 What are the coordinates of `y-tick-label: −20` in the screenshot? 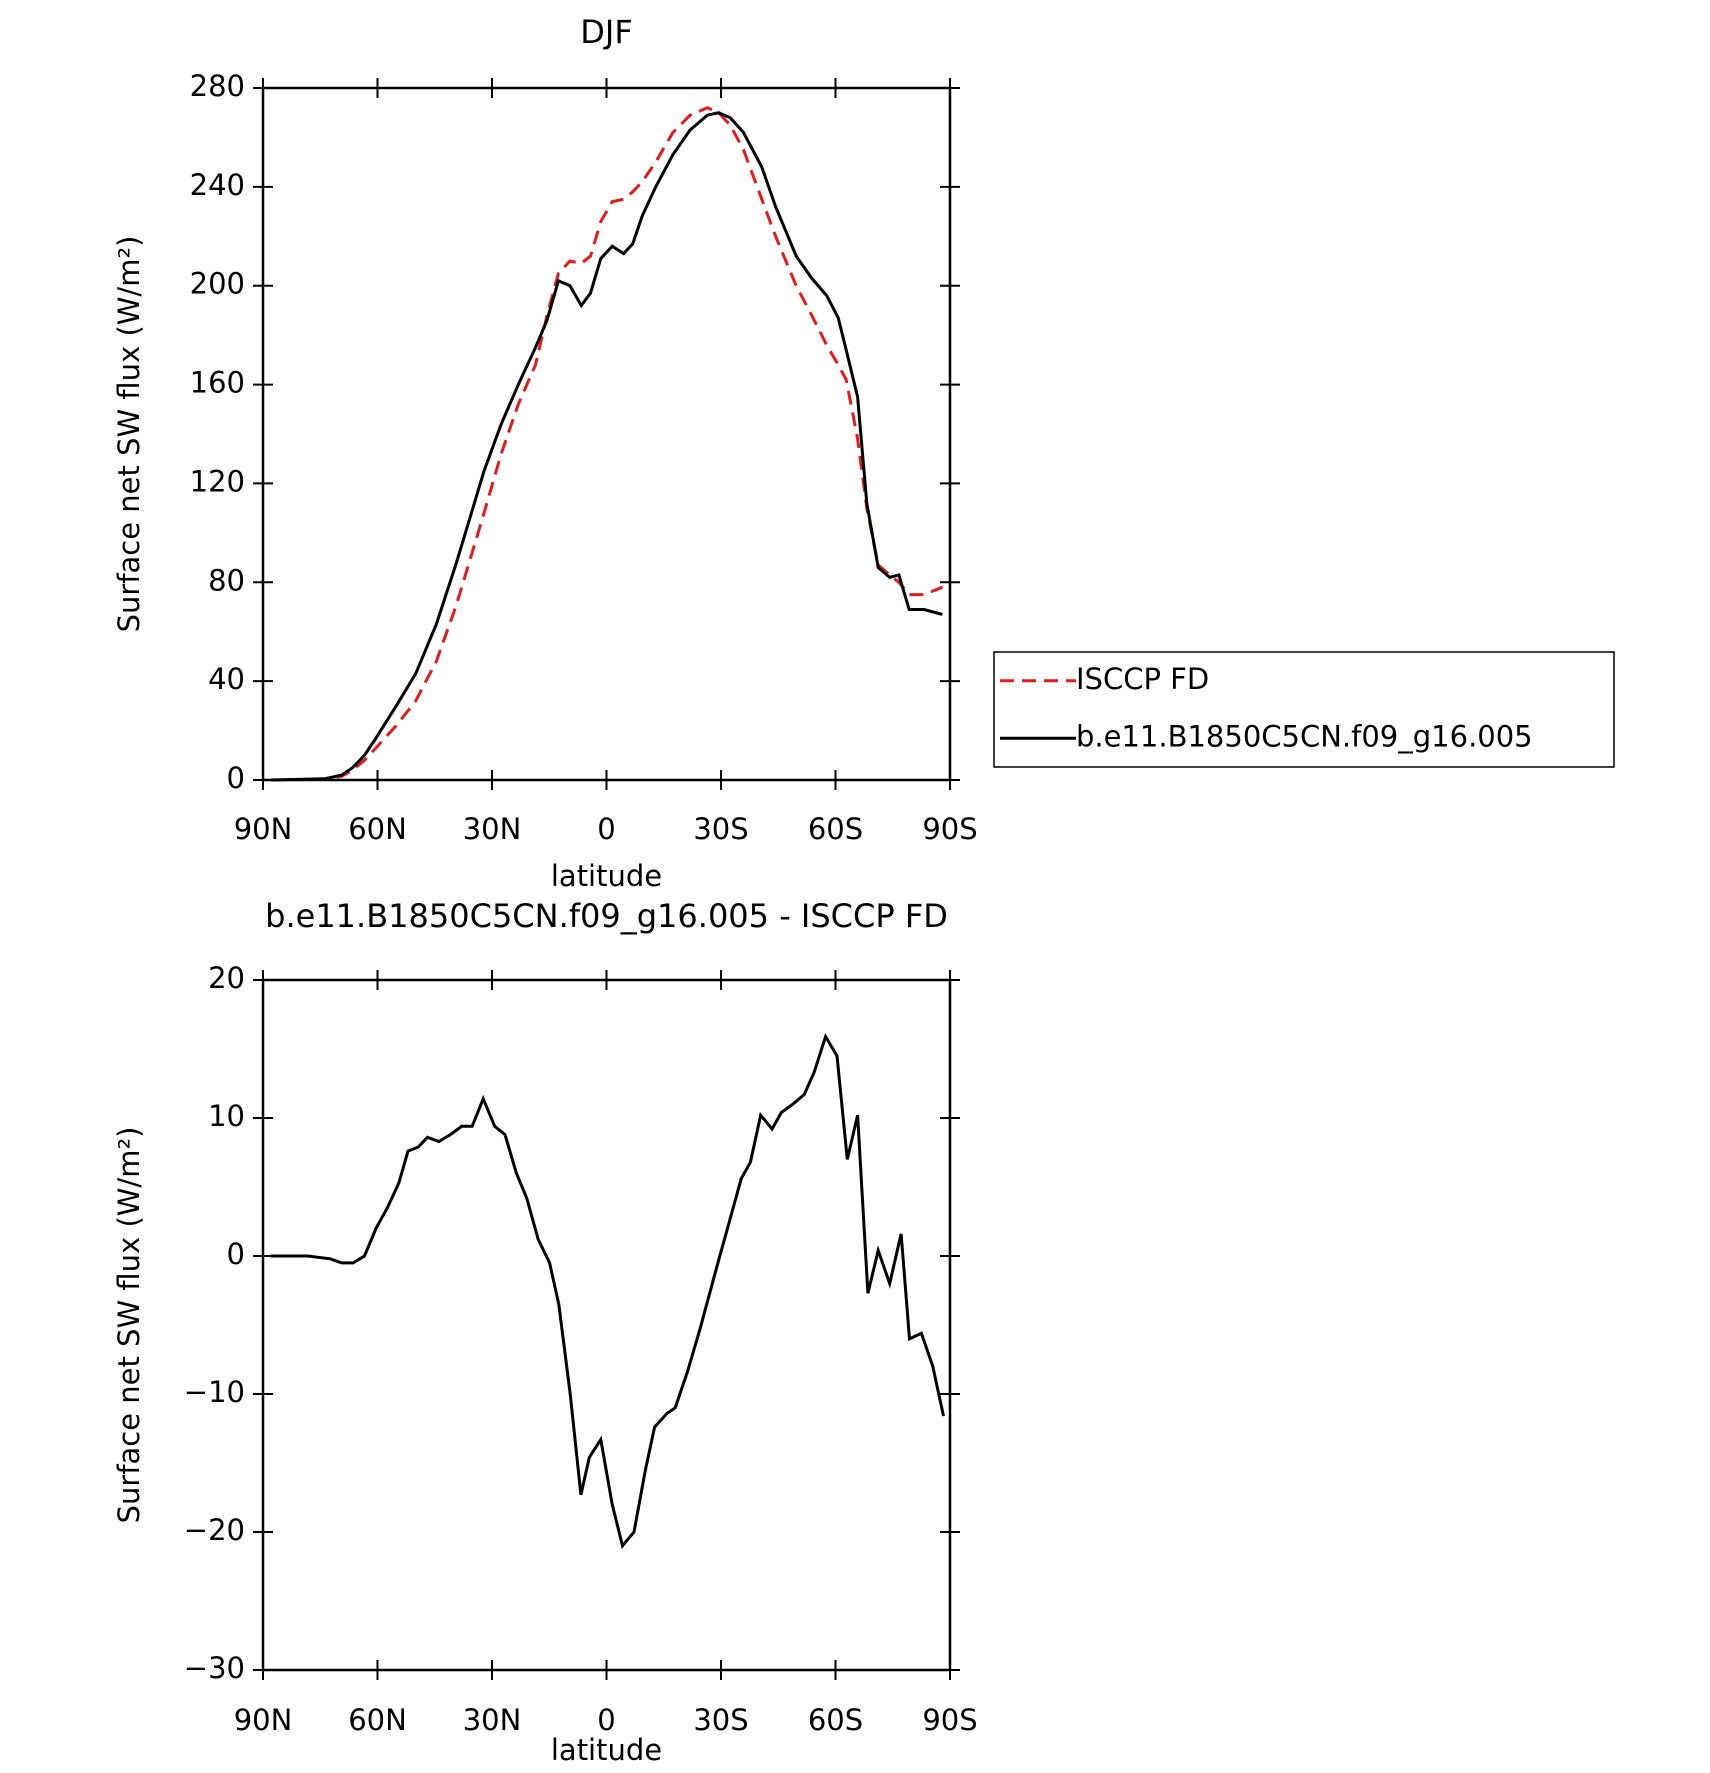 It's located at (214, 1530).